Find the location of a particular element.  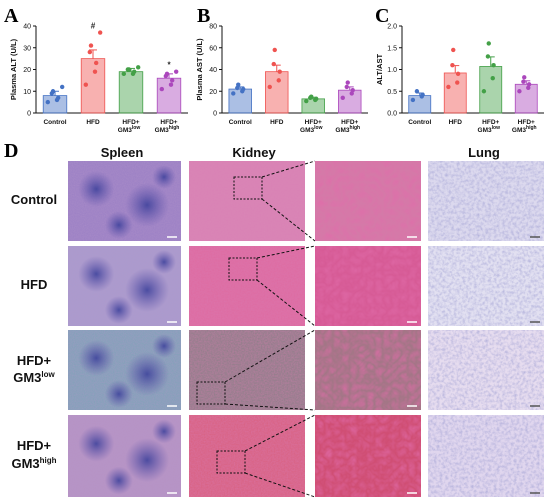

significance-mark: * is located at coordinates (169, 65).